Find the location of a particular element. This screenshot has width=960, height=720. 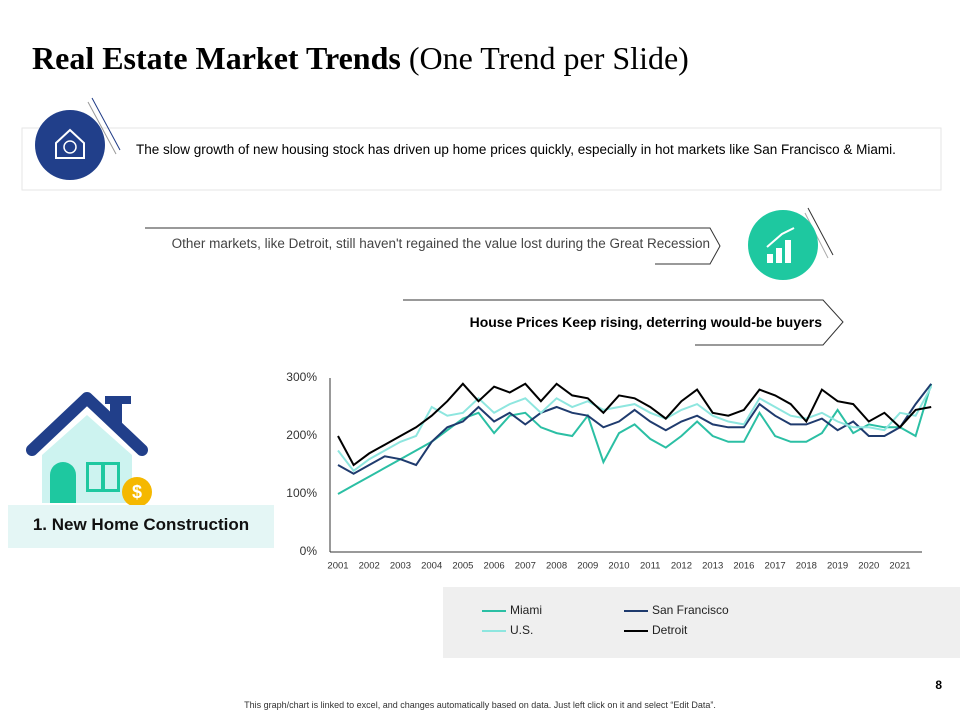

coin-symbol: $ is located at coordinates (137, 492).